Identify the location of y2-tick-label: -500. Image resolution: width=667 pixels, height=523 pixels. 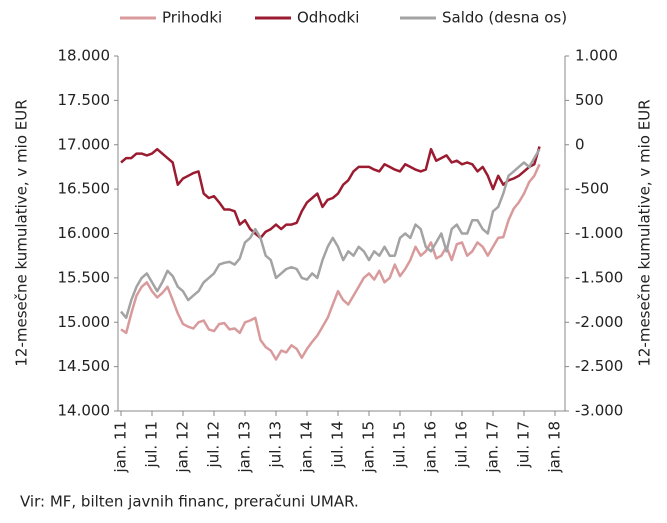
(592, 189).